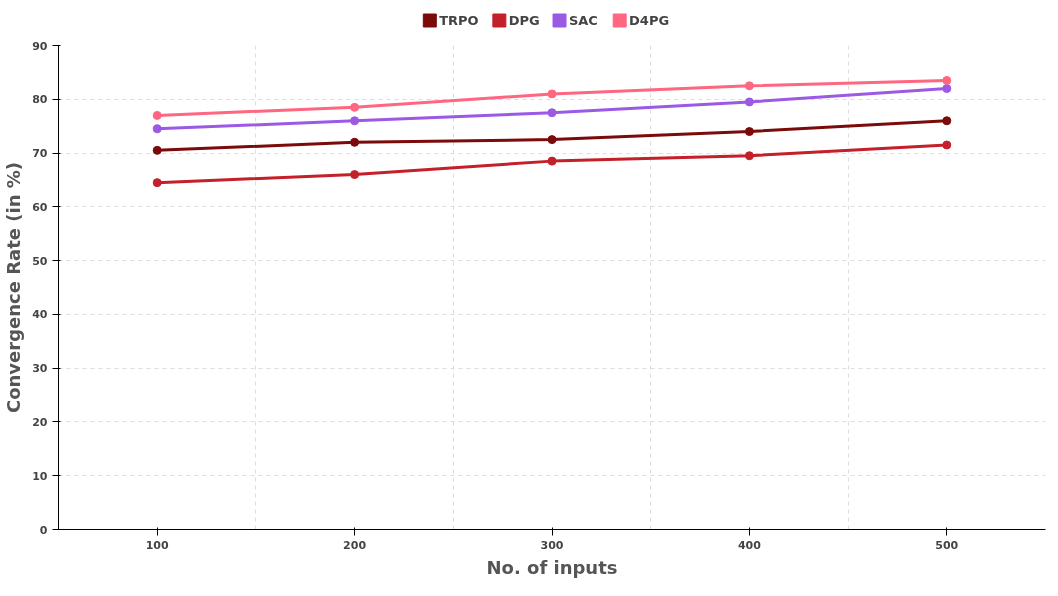 This screenshot has height=596, width=1058. I want to click on legend-label: TRPO, so click(459, 20).